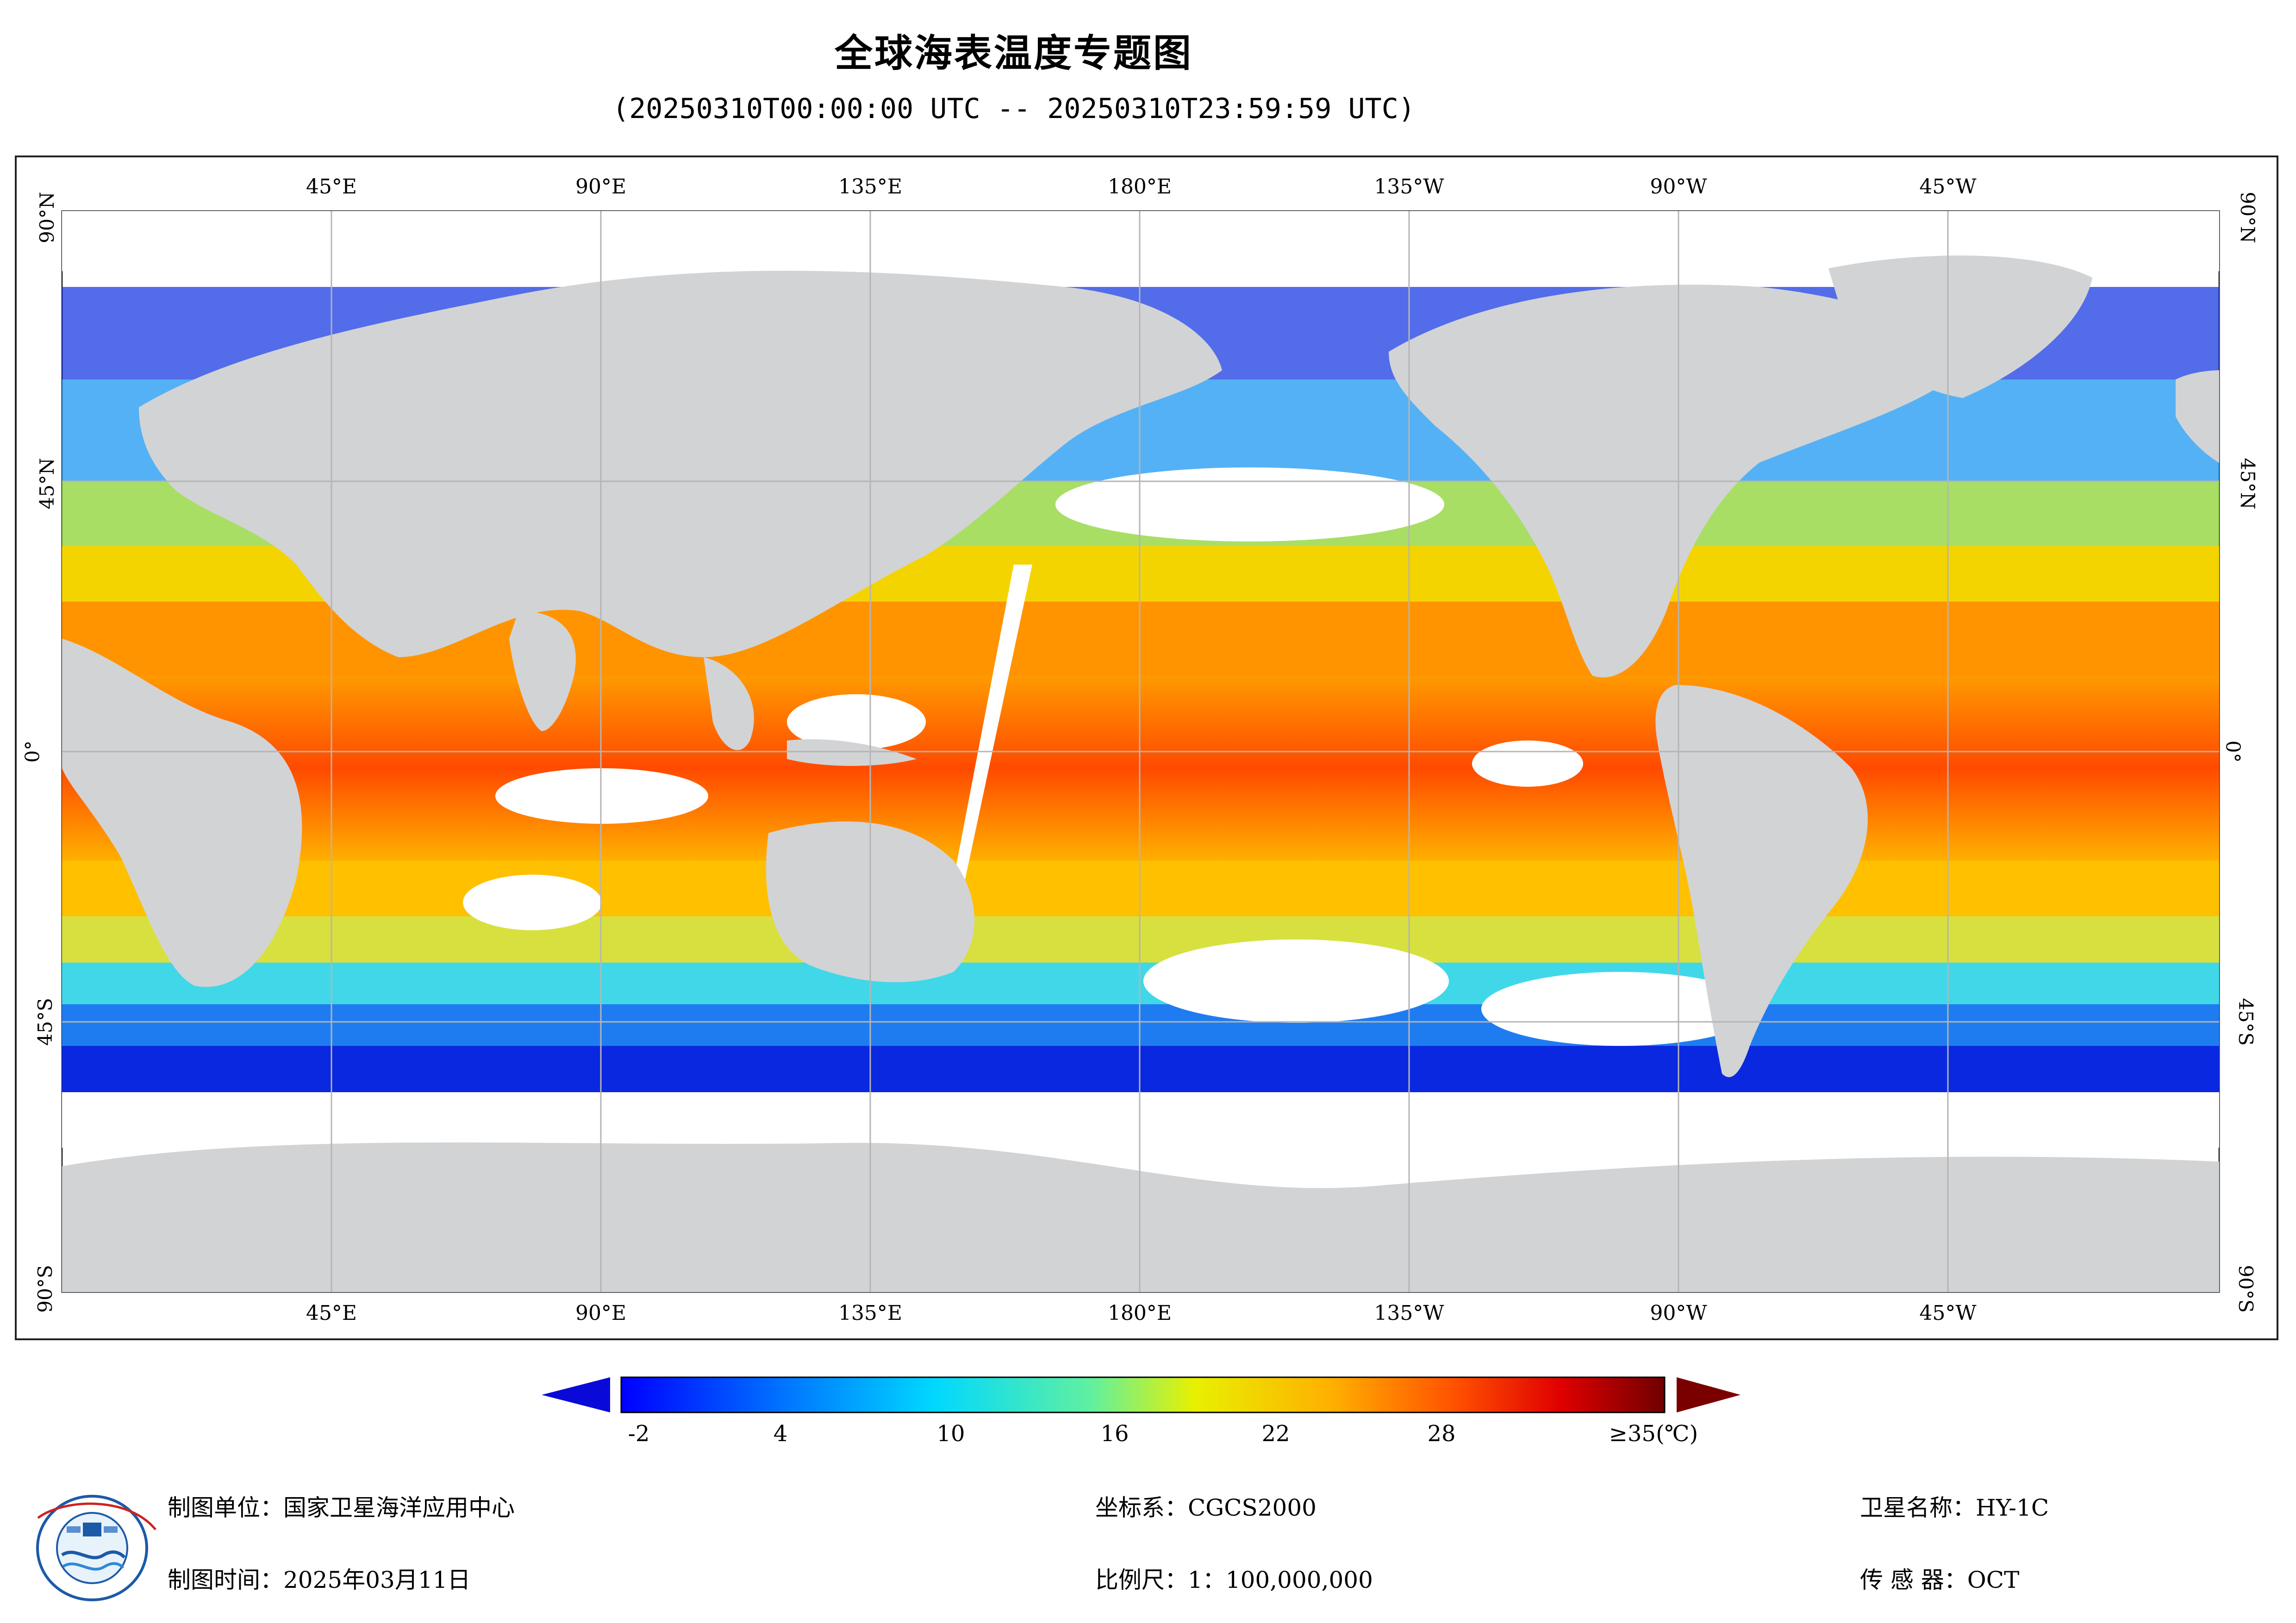 The width and height of the screenshot is (2296, 1623). I want to click on lon-label-bottom: 90°W, so click(1678, 1313).